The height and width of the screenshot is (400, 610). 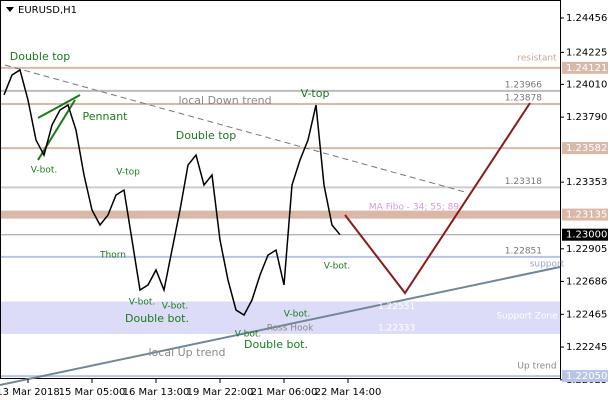 What do you see at coordinates (527, 317) in the screenshot?
I see `annotation: Support Zone` at bounding box center [527, 317].